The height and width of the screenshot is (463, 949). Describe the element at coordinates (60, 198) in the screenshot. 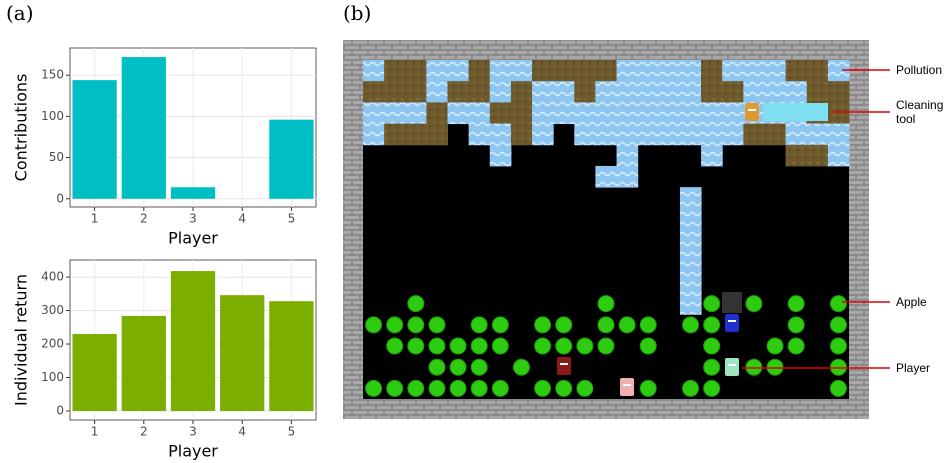

I see `y-tick-label: 0` at that location.